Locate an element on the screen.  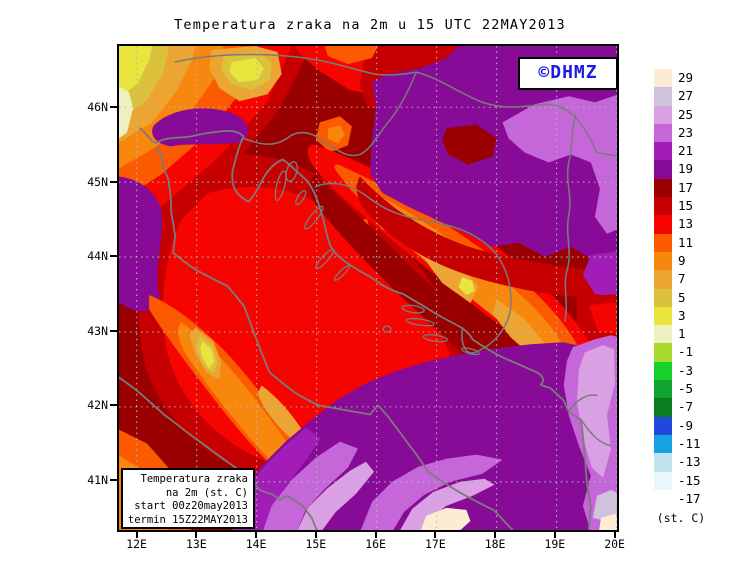
legend-value: -5 is located at coordinates (686, 389).